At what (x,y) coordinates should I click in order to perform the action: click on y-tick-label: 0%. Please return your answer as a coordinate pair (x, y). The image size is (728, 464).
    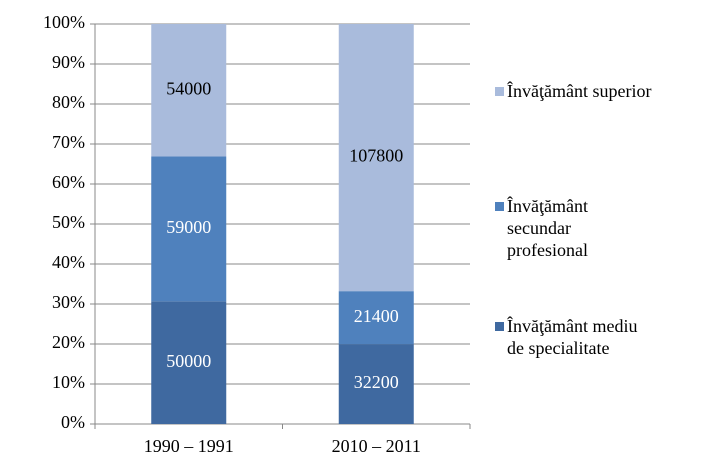
    Looking at the image, I should click on (73, 422).